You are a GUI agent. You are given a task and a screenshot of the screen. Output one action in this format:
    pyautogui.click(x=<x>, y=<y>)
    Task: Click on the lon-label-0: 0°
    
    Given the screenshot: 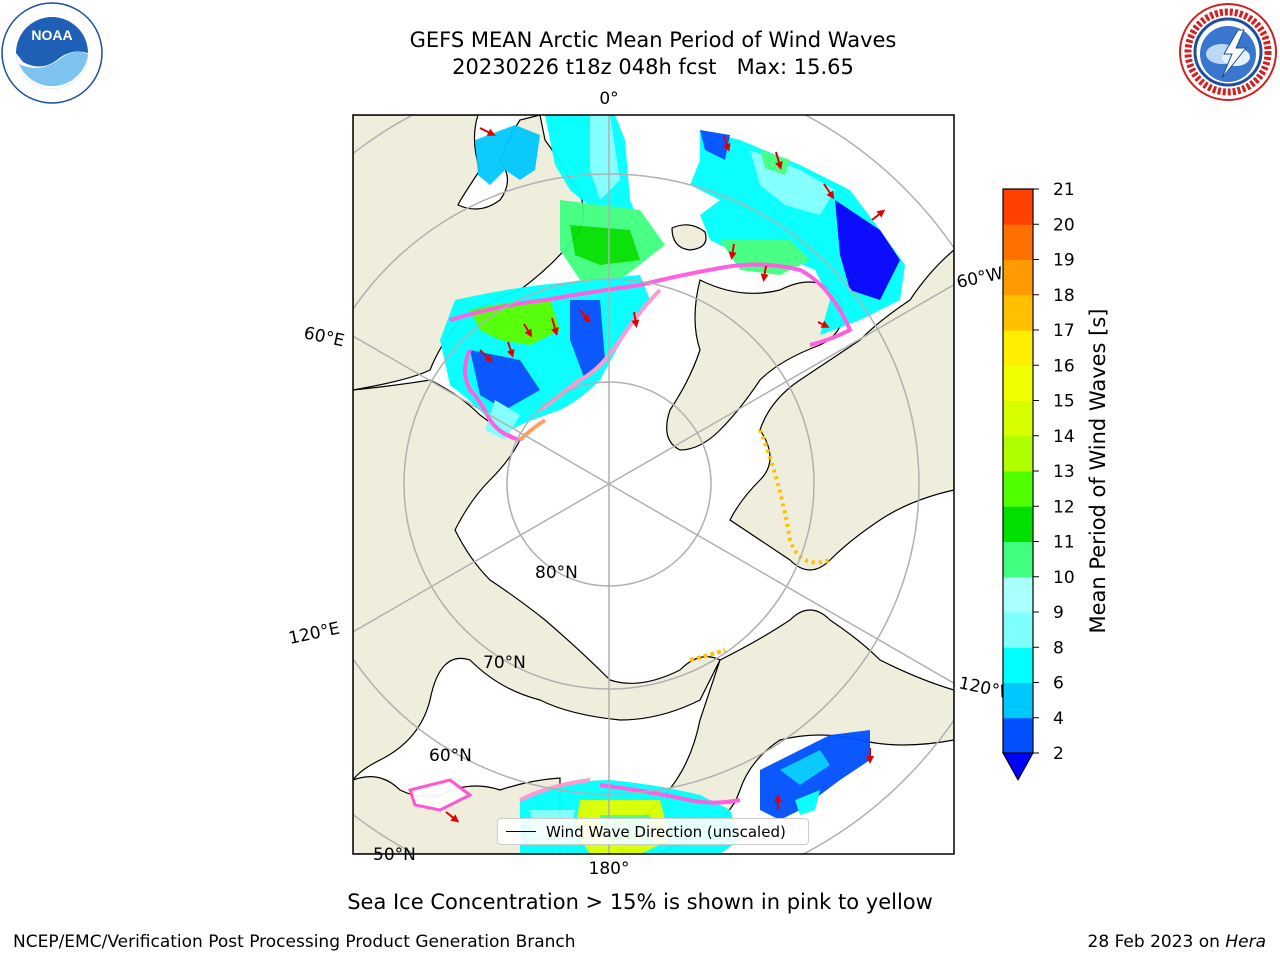 What is the action you would take?
    pyautogui.click(x=608, y=99)
    